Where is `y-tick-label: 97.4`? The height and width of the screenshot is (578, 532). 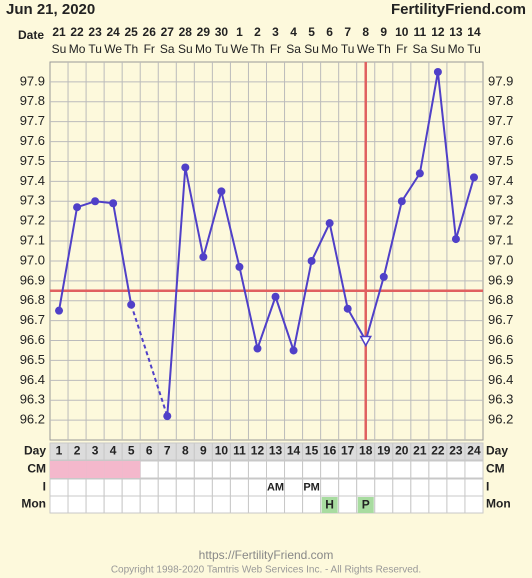
y-tick-label: 97.4 is located at coordinates (32, 180).